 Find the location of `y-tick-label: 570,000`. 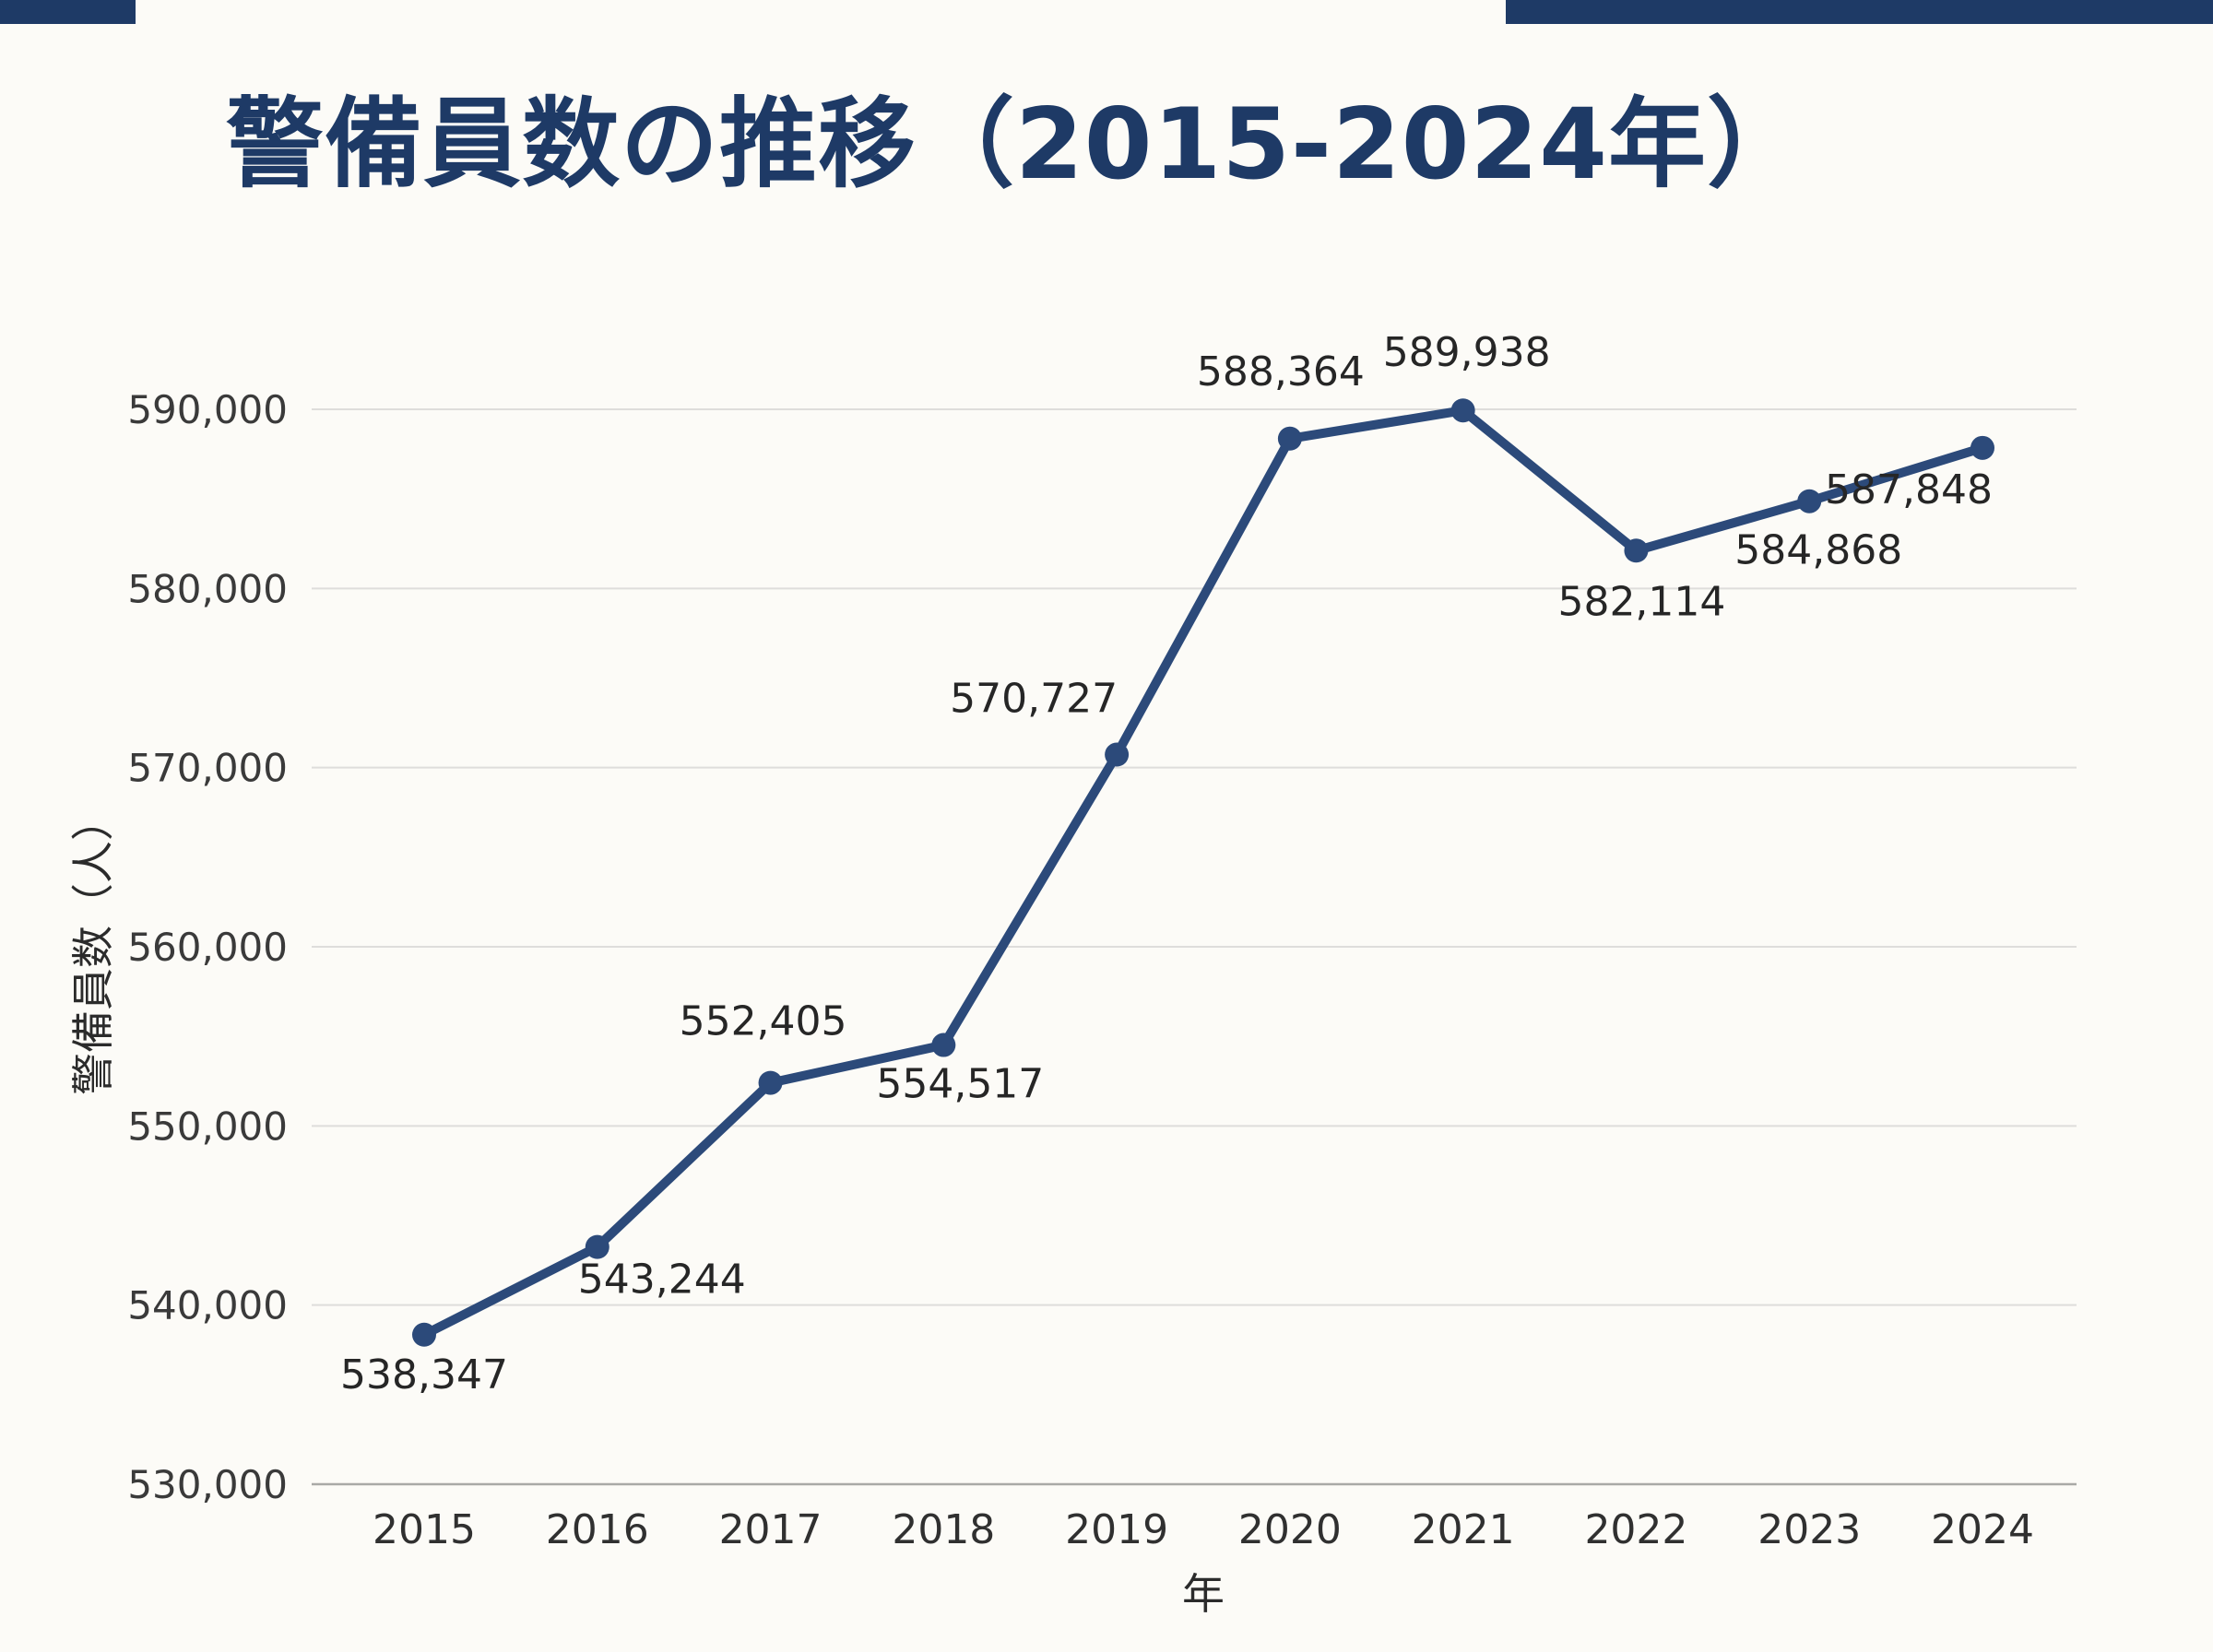

y-tick-label: 570,000 is located at coordinates (207, 768).